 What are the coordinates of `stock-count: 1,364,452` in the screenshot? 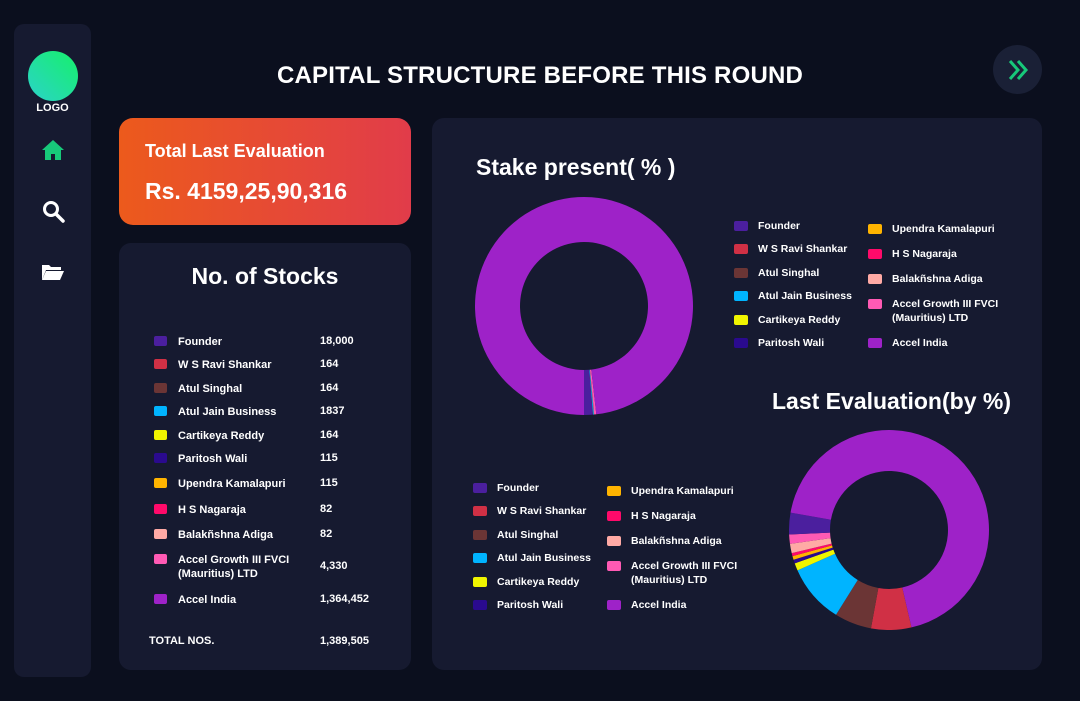 It's located at (344, 599).